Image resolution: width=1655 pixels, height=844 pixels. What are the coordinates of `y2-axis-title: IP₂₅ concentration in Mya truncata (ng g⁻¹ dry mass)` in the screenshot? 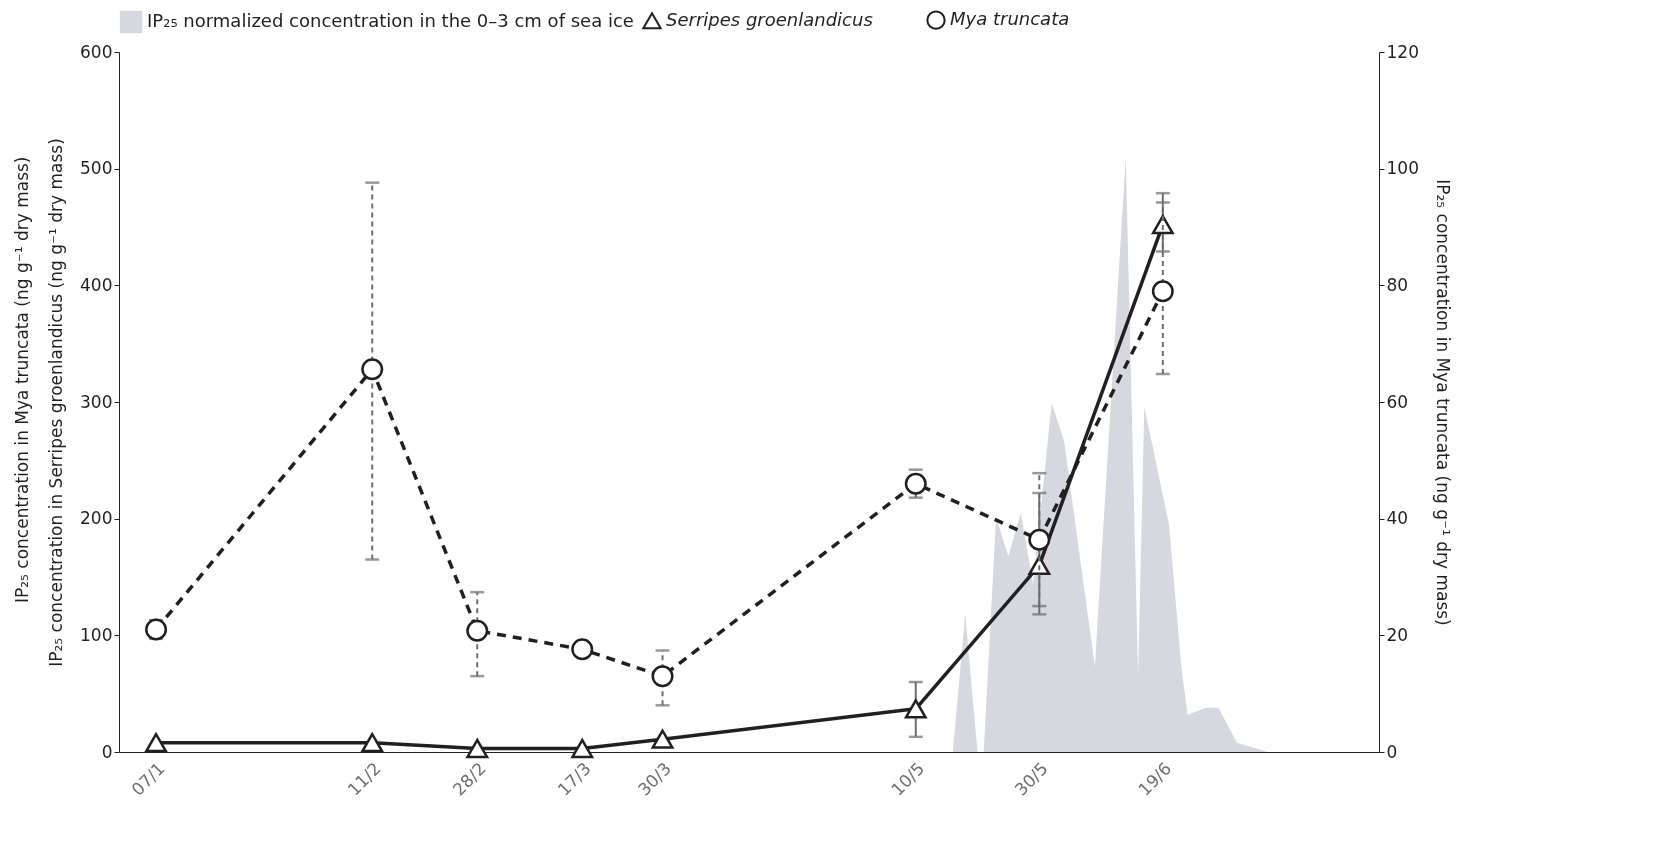 It's located at (1442, 402).